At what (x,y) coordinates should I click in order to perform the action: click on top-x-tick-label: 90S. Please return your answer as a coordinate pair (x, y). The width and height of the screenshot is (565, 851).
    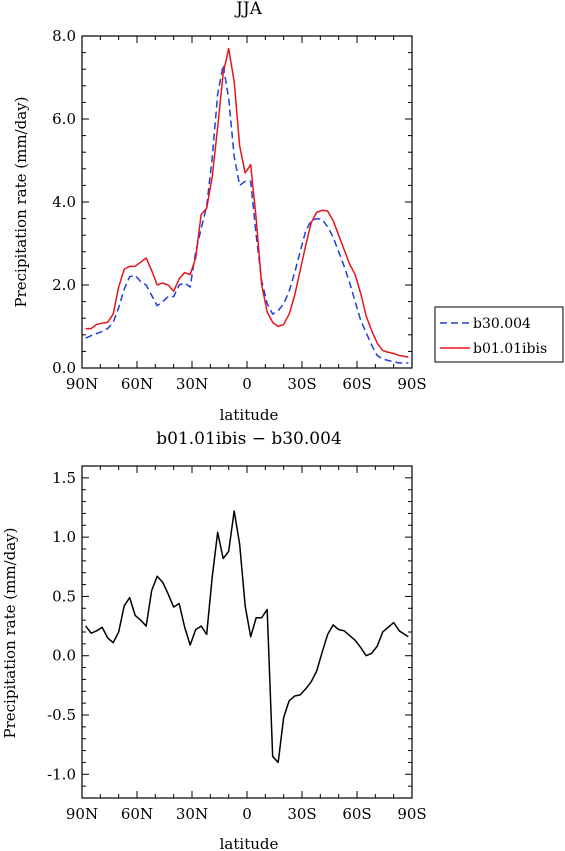
    Looking at the image, I should click on (411, 384).